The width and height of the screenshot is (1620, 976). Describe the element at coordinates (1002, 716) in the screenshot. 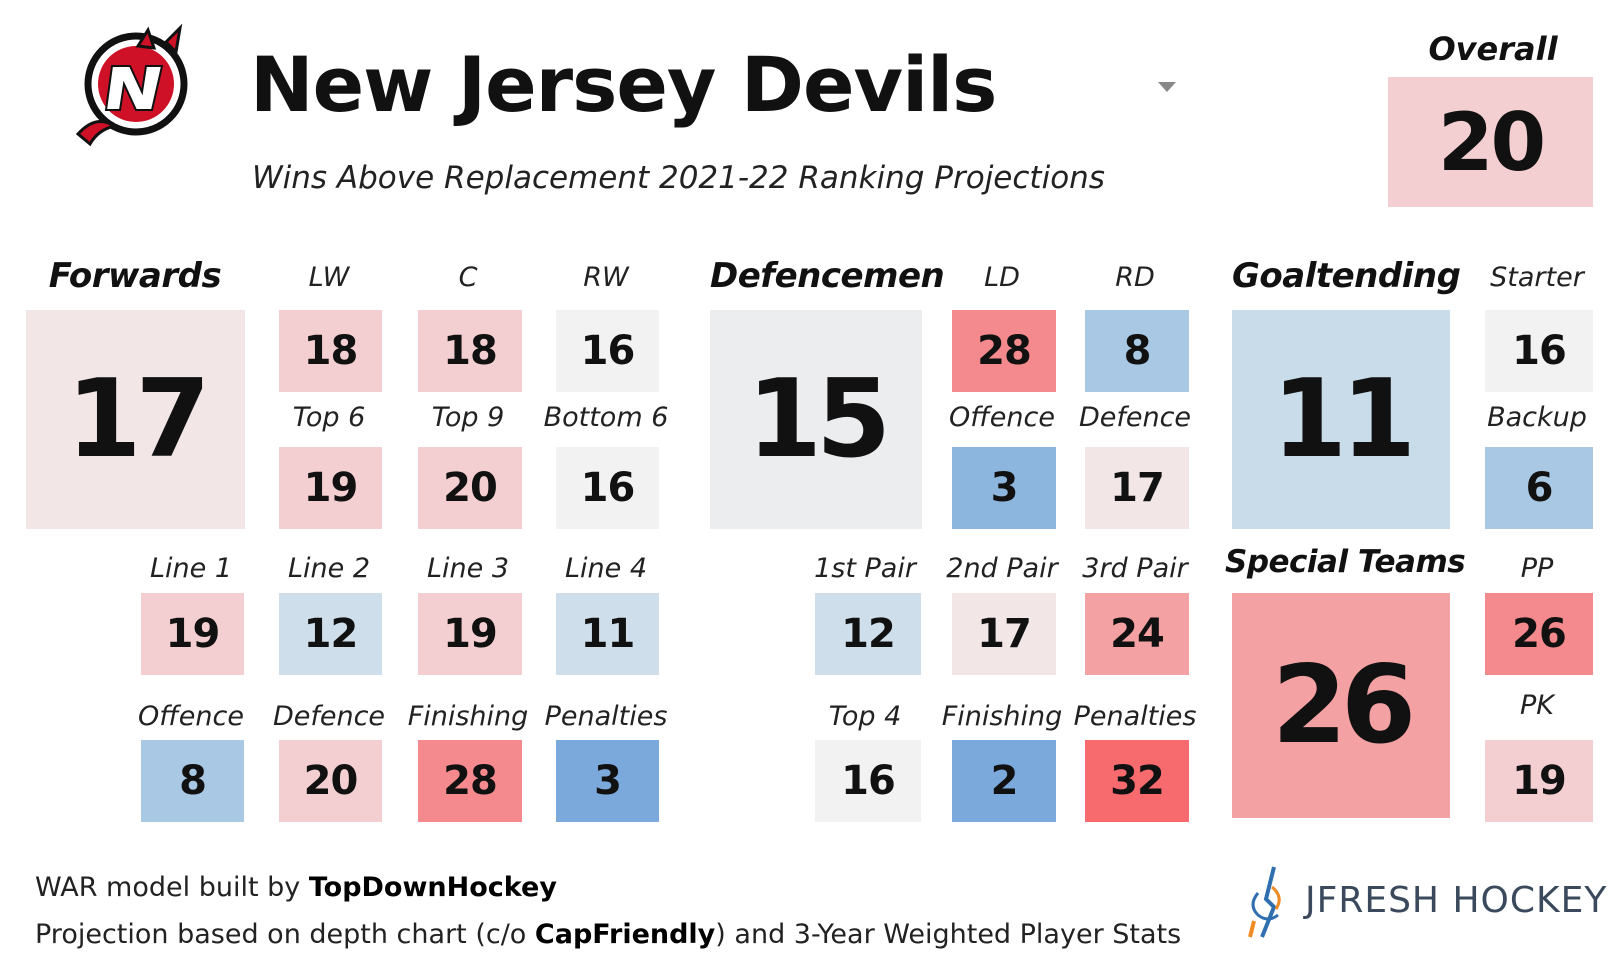

I see `d-finishing-label: Finishing` at that location.